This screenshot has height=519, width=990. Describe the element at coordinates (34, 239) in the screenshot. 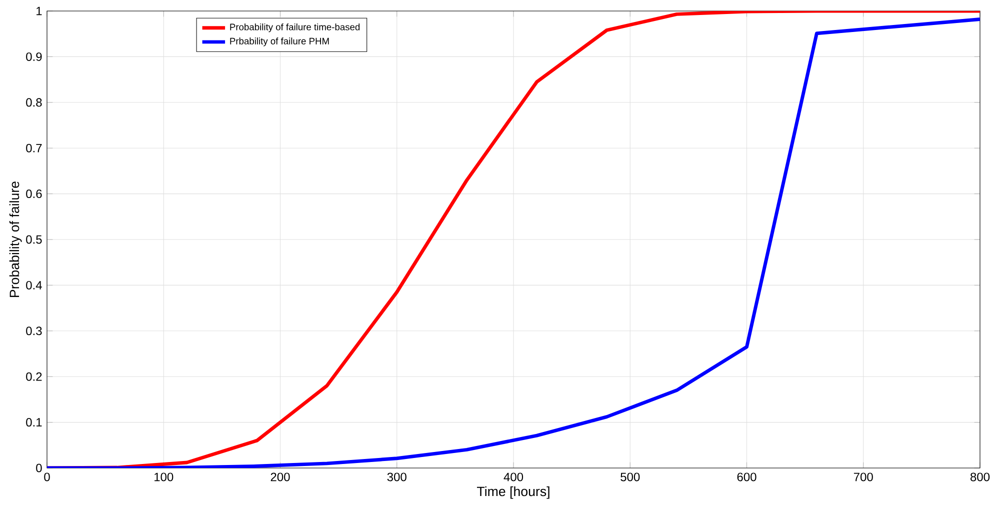

I see `y-tick-label: 0.5` at that location.